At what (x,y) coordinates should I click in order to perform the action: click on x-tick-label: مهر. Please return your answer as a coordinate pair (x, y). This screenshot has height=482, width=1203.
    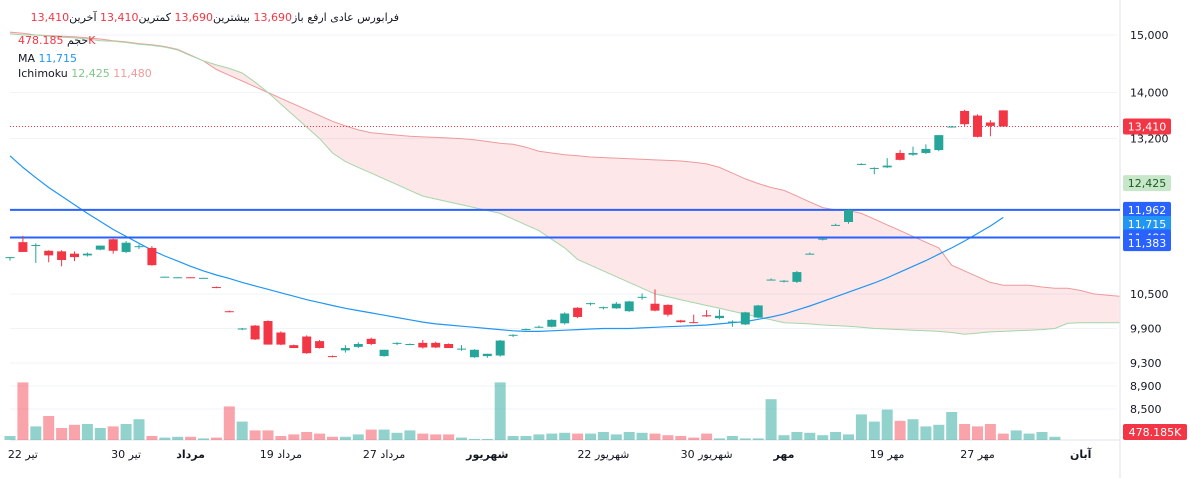
    Looking at the image, I should click on (784, 454).